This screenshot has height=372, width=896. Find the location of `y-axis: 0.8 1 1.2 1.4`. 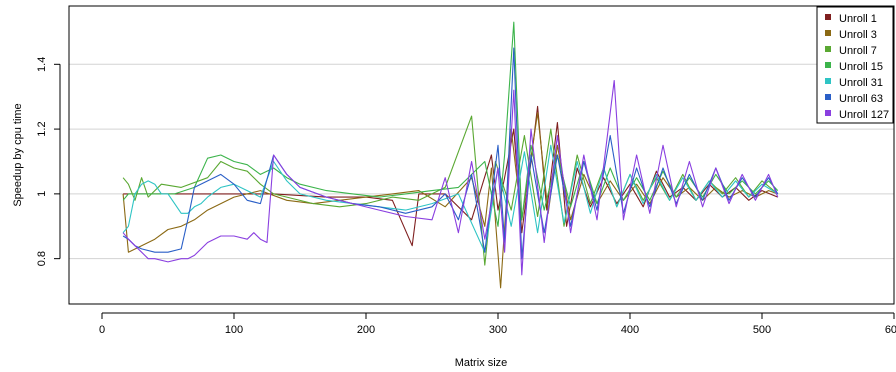

y-axis: 0.8 1 1.2 1.4 is located at coordinates (48, 161).